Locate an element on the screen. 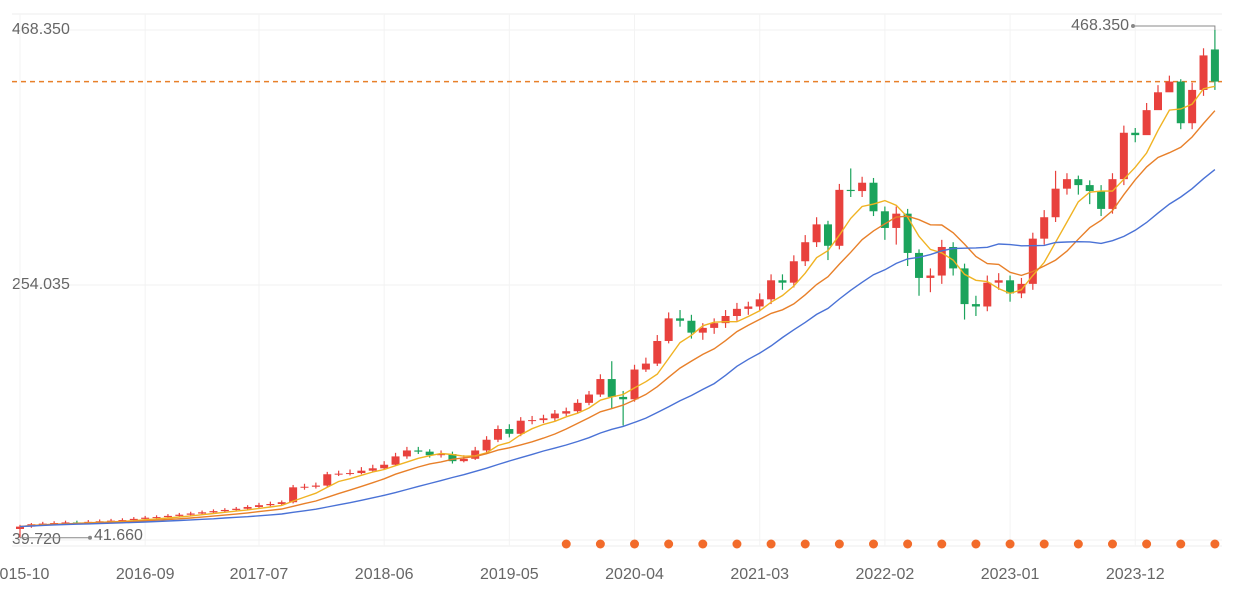 This screenshot has height=603, width=1248. y-tick-label: 468.350 is located at coordinates (41, 29).